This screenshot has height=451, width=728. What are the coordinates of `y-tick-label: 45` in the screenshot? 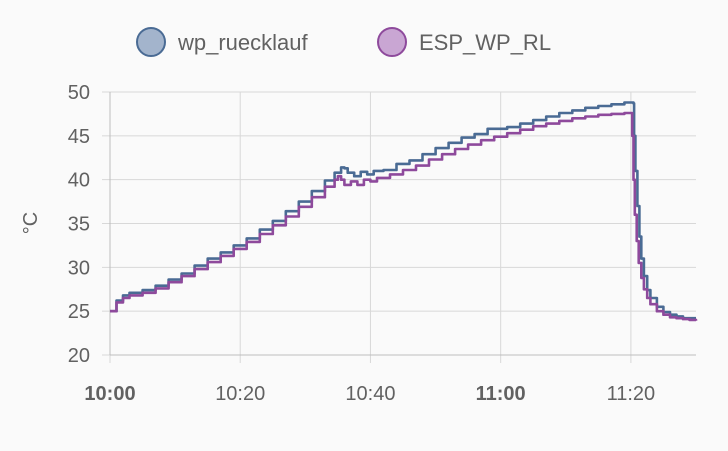 It's located at (79, 137).